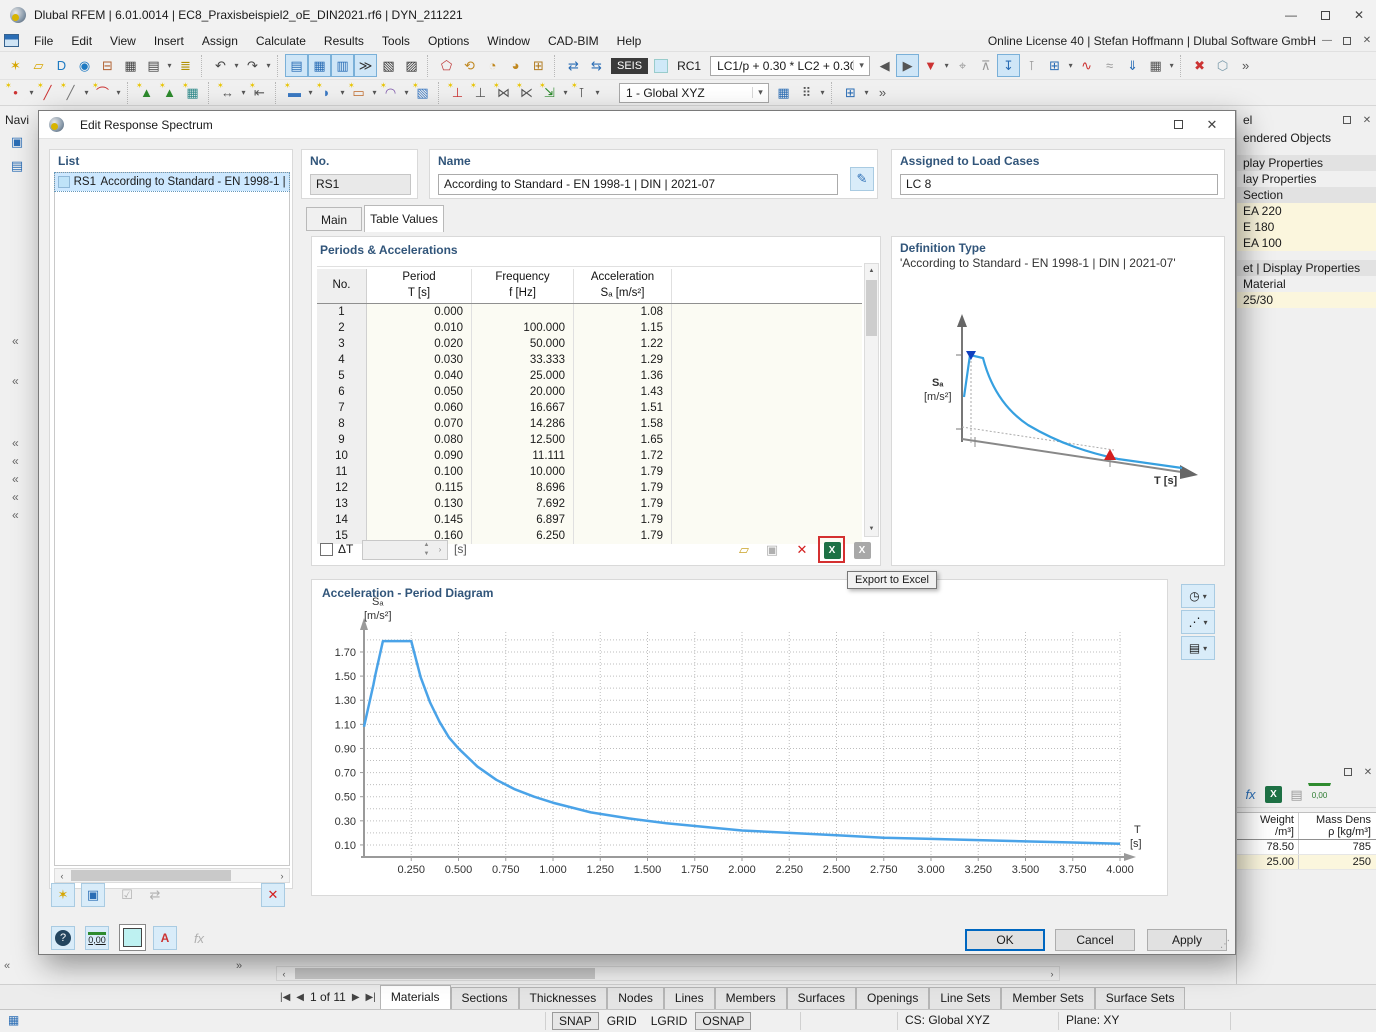 The image size is (1376, 1032). Describe the element at coordinates (1095, 940) in the screenshot. I see `cancel-button: Cancel` at that location.